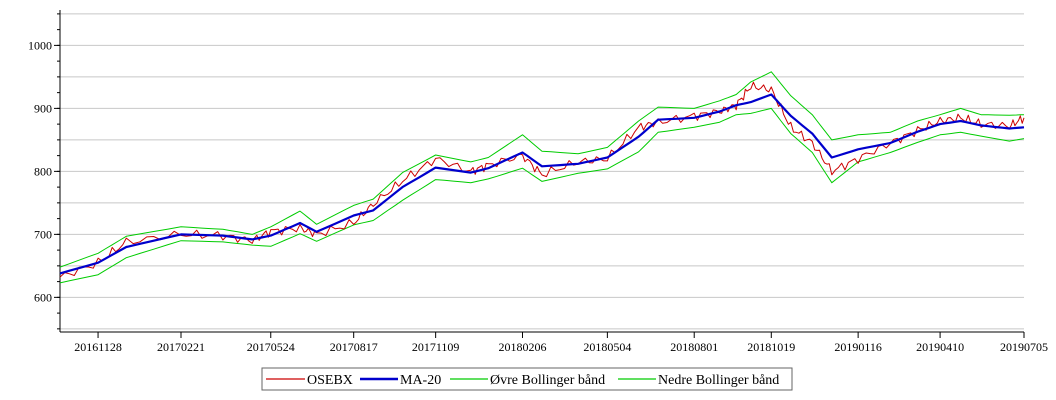 The height and width of the screenshot is (400, 1056). Describe the element at coordinates (43, 171) in the screenshot. I see `y-tick-label-800: 800` at that location.